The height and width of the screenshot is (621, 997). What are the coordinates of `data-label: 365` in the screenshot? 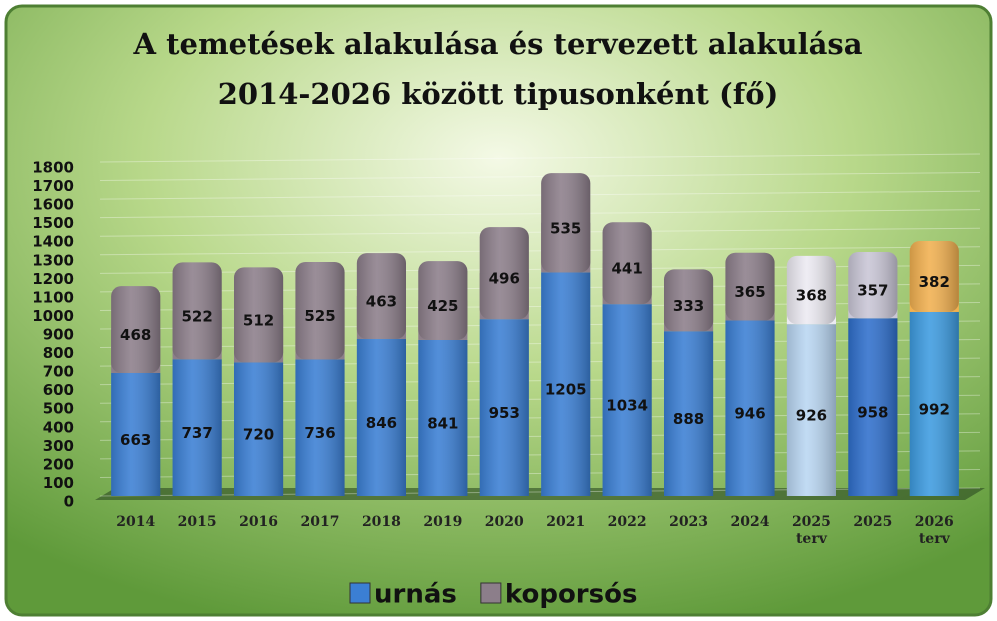 It's located at (749, 292).